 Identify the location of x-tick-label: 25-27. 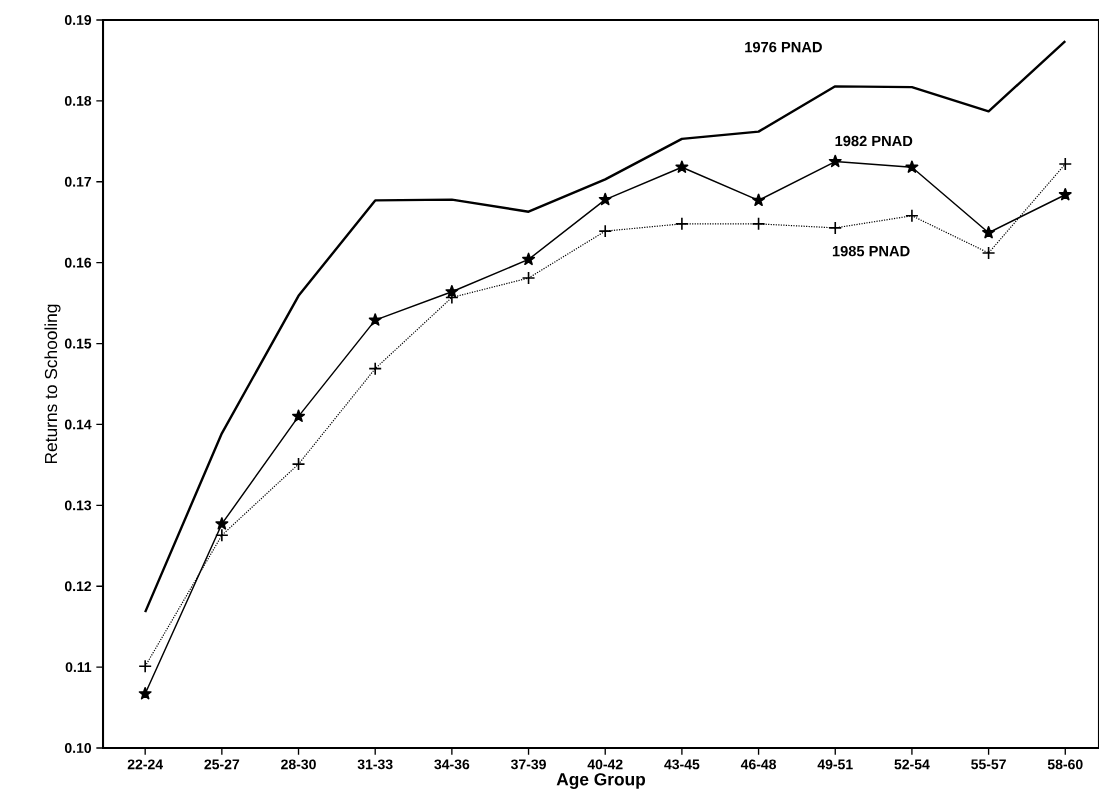
(222, 764).